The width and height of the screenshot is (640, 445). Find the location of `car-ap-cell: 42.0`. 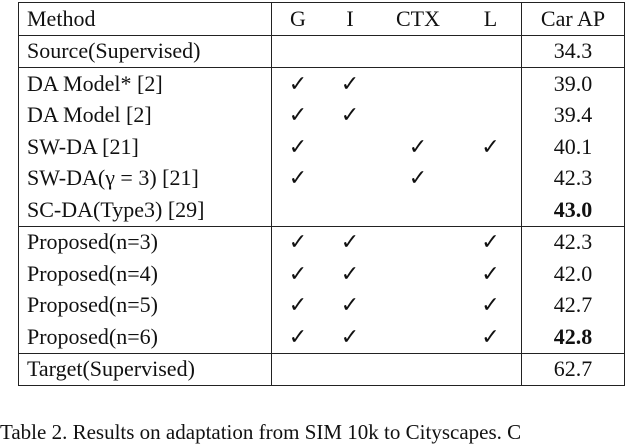

car-ap-cell: 42.0 is located at coordinates (573, 274).